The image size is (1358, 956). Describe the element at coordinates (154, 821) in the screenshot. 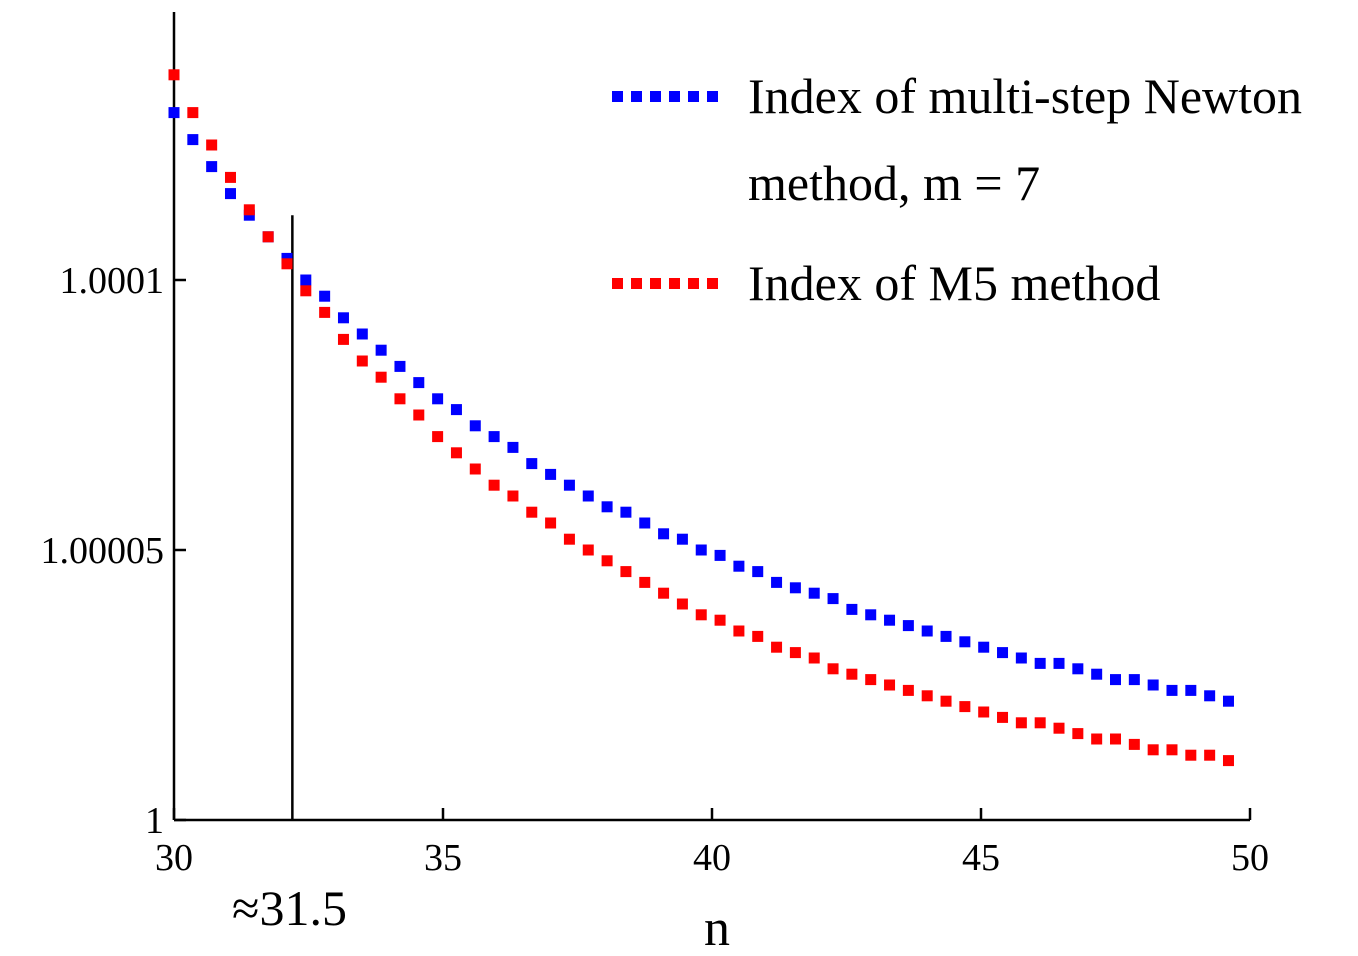

I see `y-tick-label: 1` at that location.